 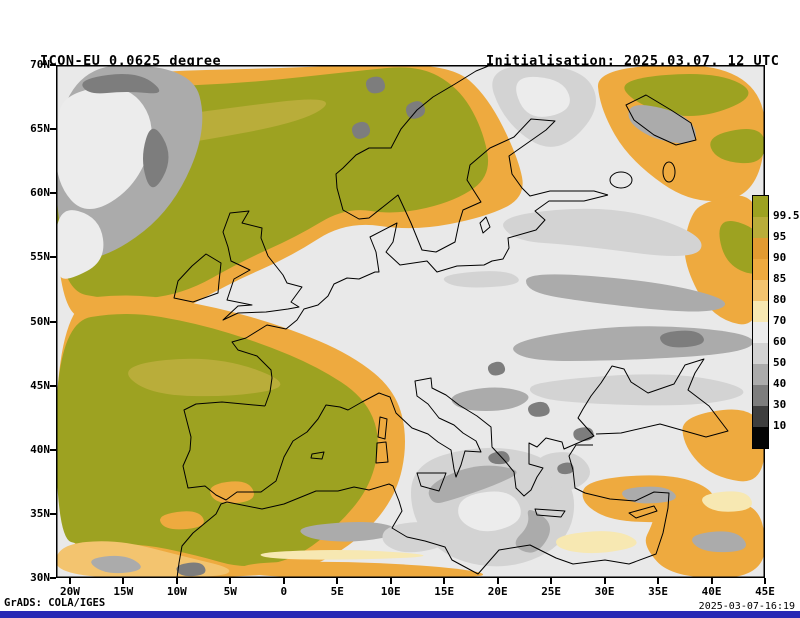 What do you see at coordinates (230, 591) in the screenshot?
I see `lon-tick-label: 5W` at bounding box center [230, 591].